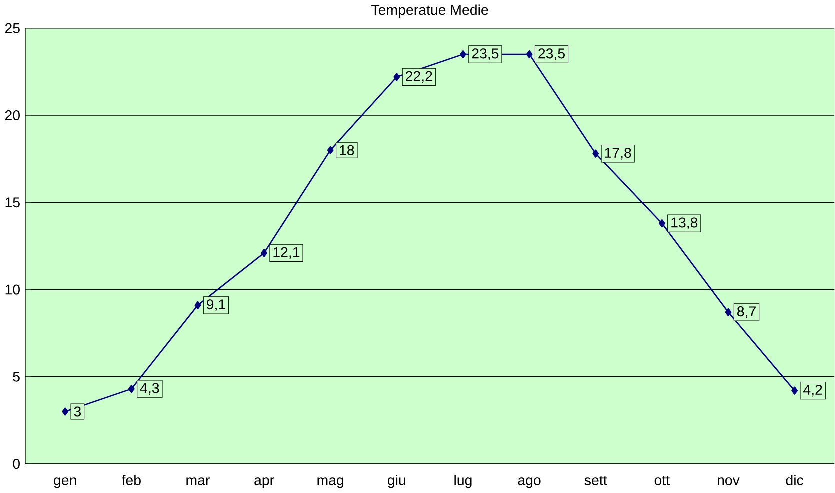  Describe the element at coordinates (813, 391) in the screenshot. I see `data-label: 4,2` at that location.